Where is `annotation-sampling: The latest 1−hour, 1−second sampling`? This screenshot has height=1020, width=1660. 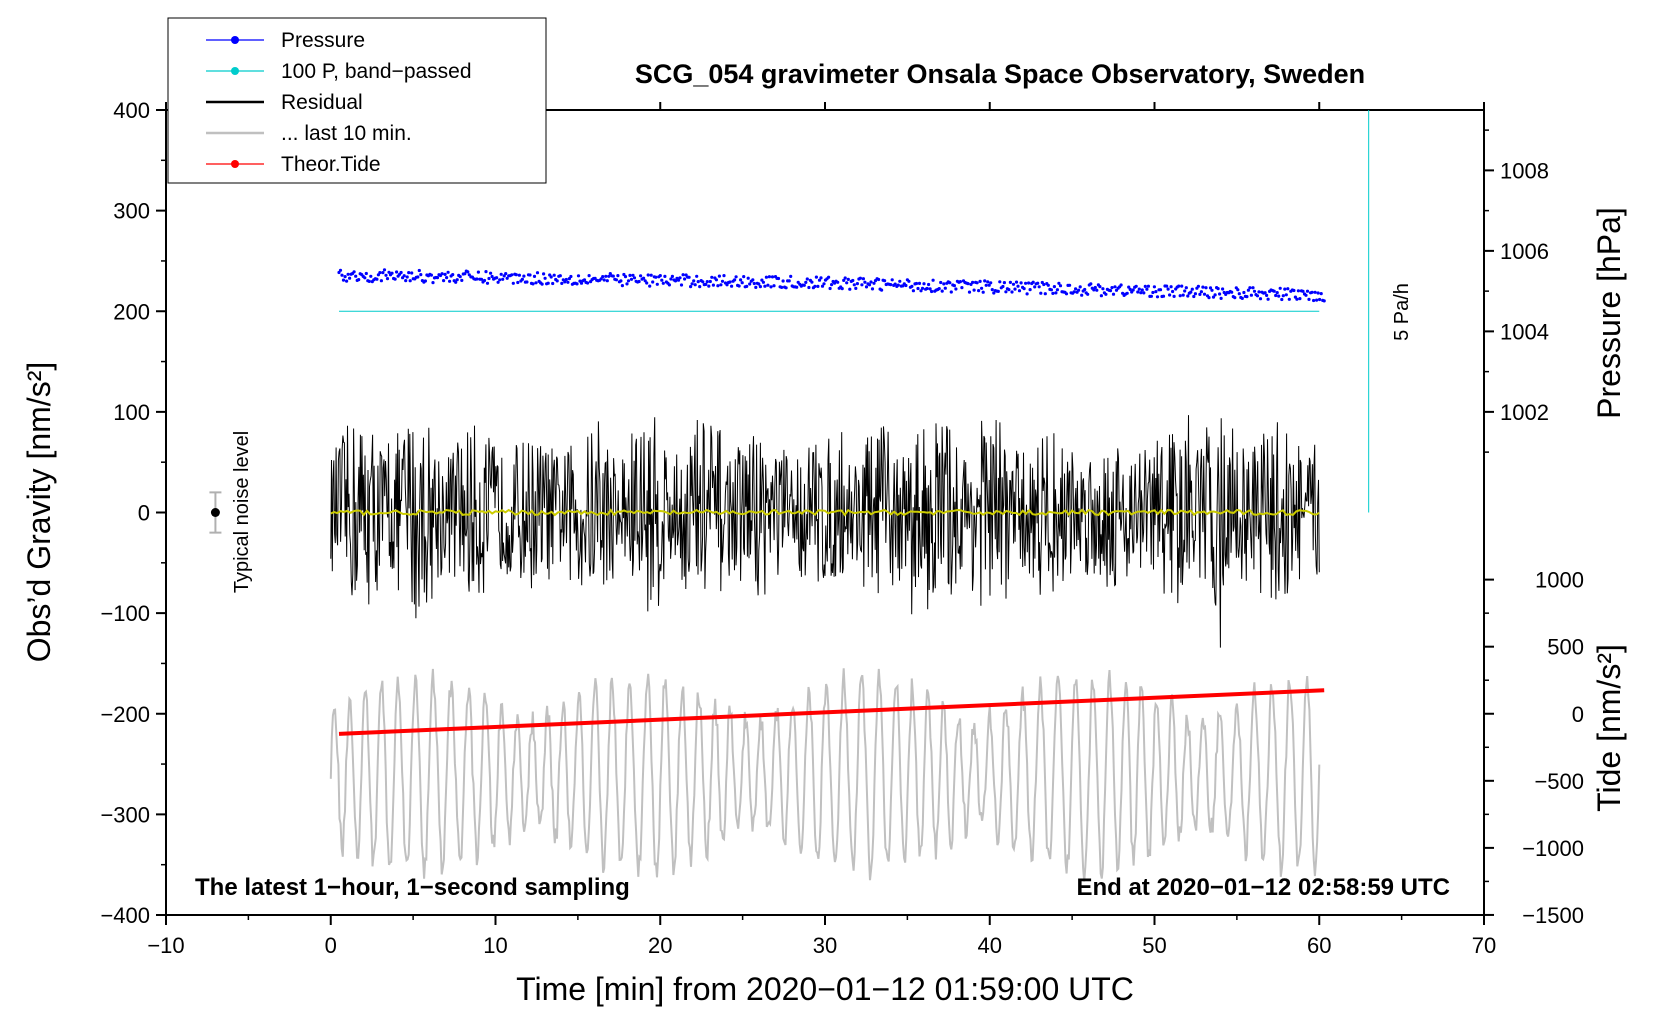 annotation-sampling: The latest 1−hour, 1−second sampling is located at coordinates (412, 887).